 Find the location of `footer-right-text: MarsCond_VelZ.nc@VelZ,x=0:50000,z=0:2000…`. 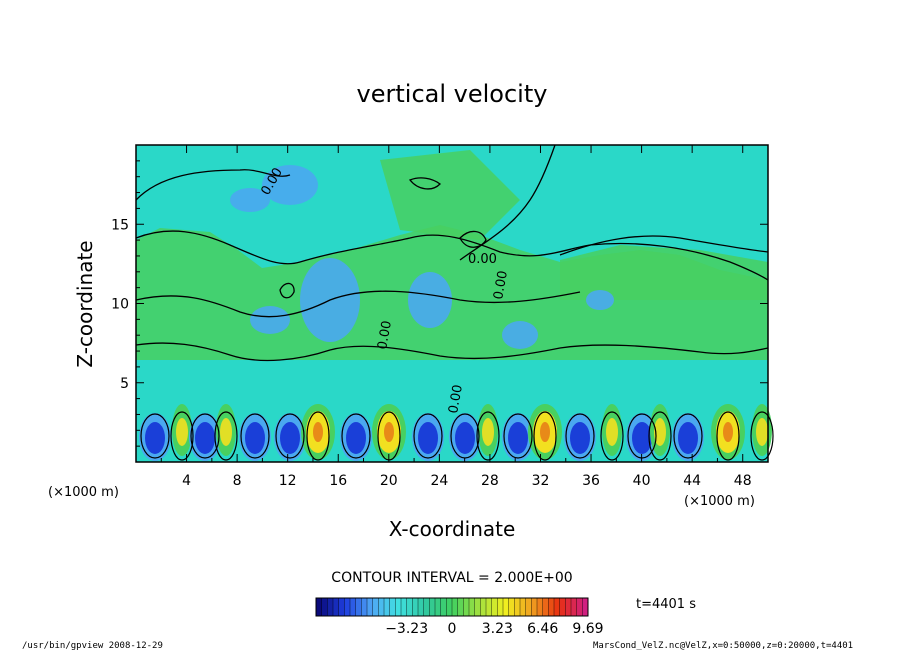

footer-right-text: MarsCond_VelZ.nc@VelZ,x=0:50000,z=0:2000… is located at coordinates (723, 646).